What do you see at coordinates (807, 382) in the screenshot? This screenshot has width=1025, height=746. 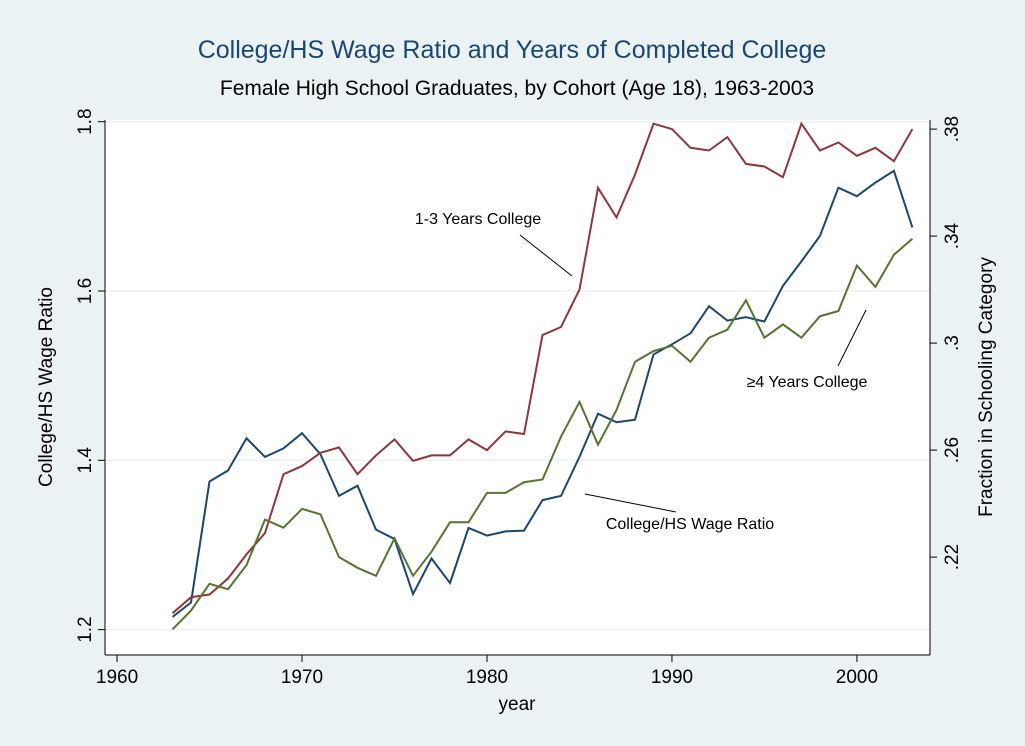 I see `annotation: ≥4 Years College` at bounding box center [807, 382].